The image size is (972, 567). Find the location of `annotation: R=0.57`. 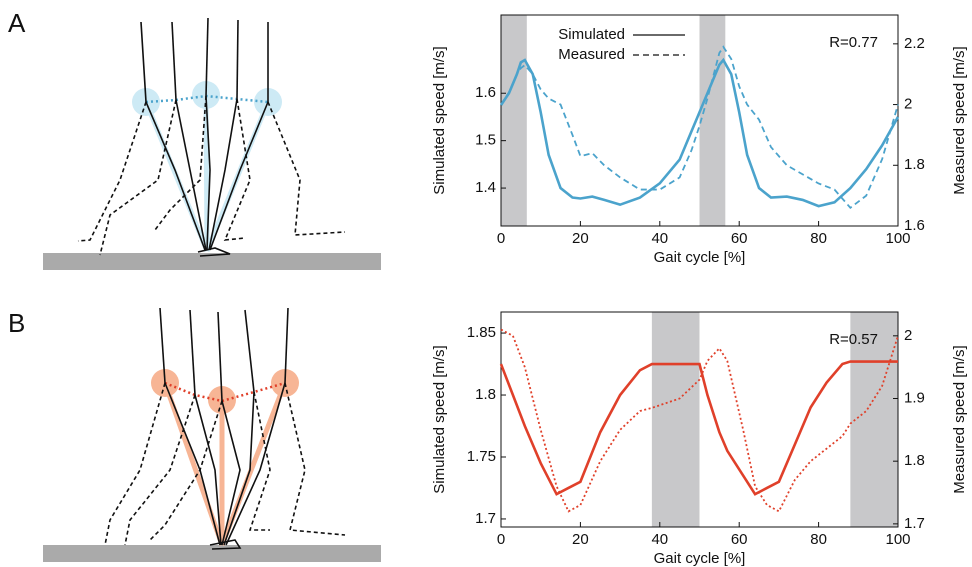

annotation: R=0.57 is located at coordinates (853, 339).